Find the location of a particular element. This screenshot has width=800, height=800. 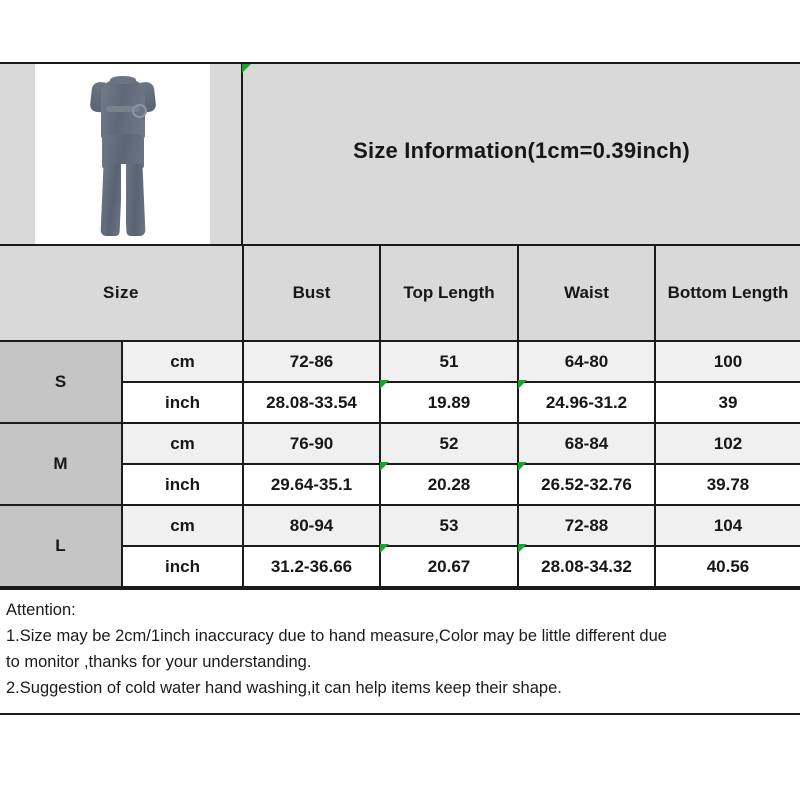

page-title: Size Information(1cm=0.39inch) is located at coordinates (521, 150).